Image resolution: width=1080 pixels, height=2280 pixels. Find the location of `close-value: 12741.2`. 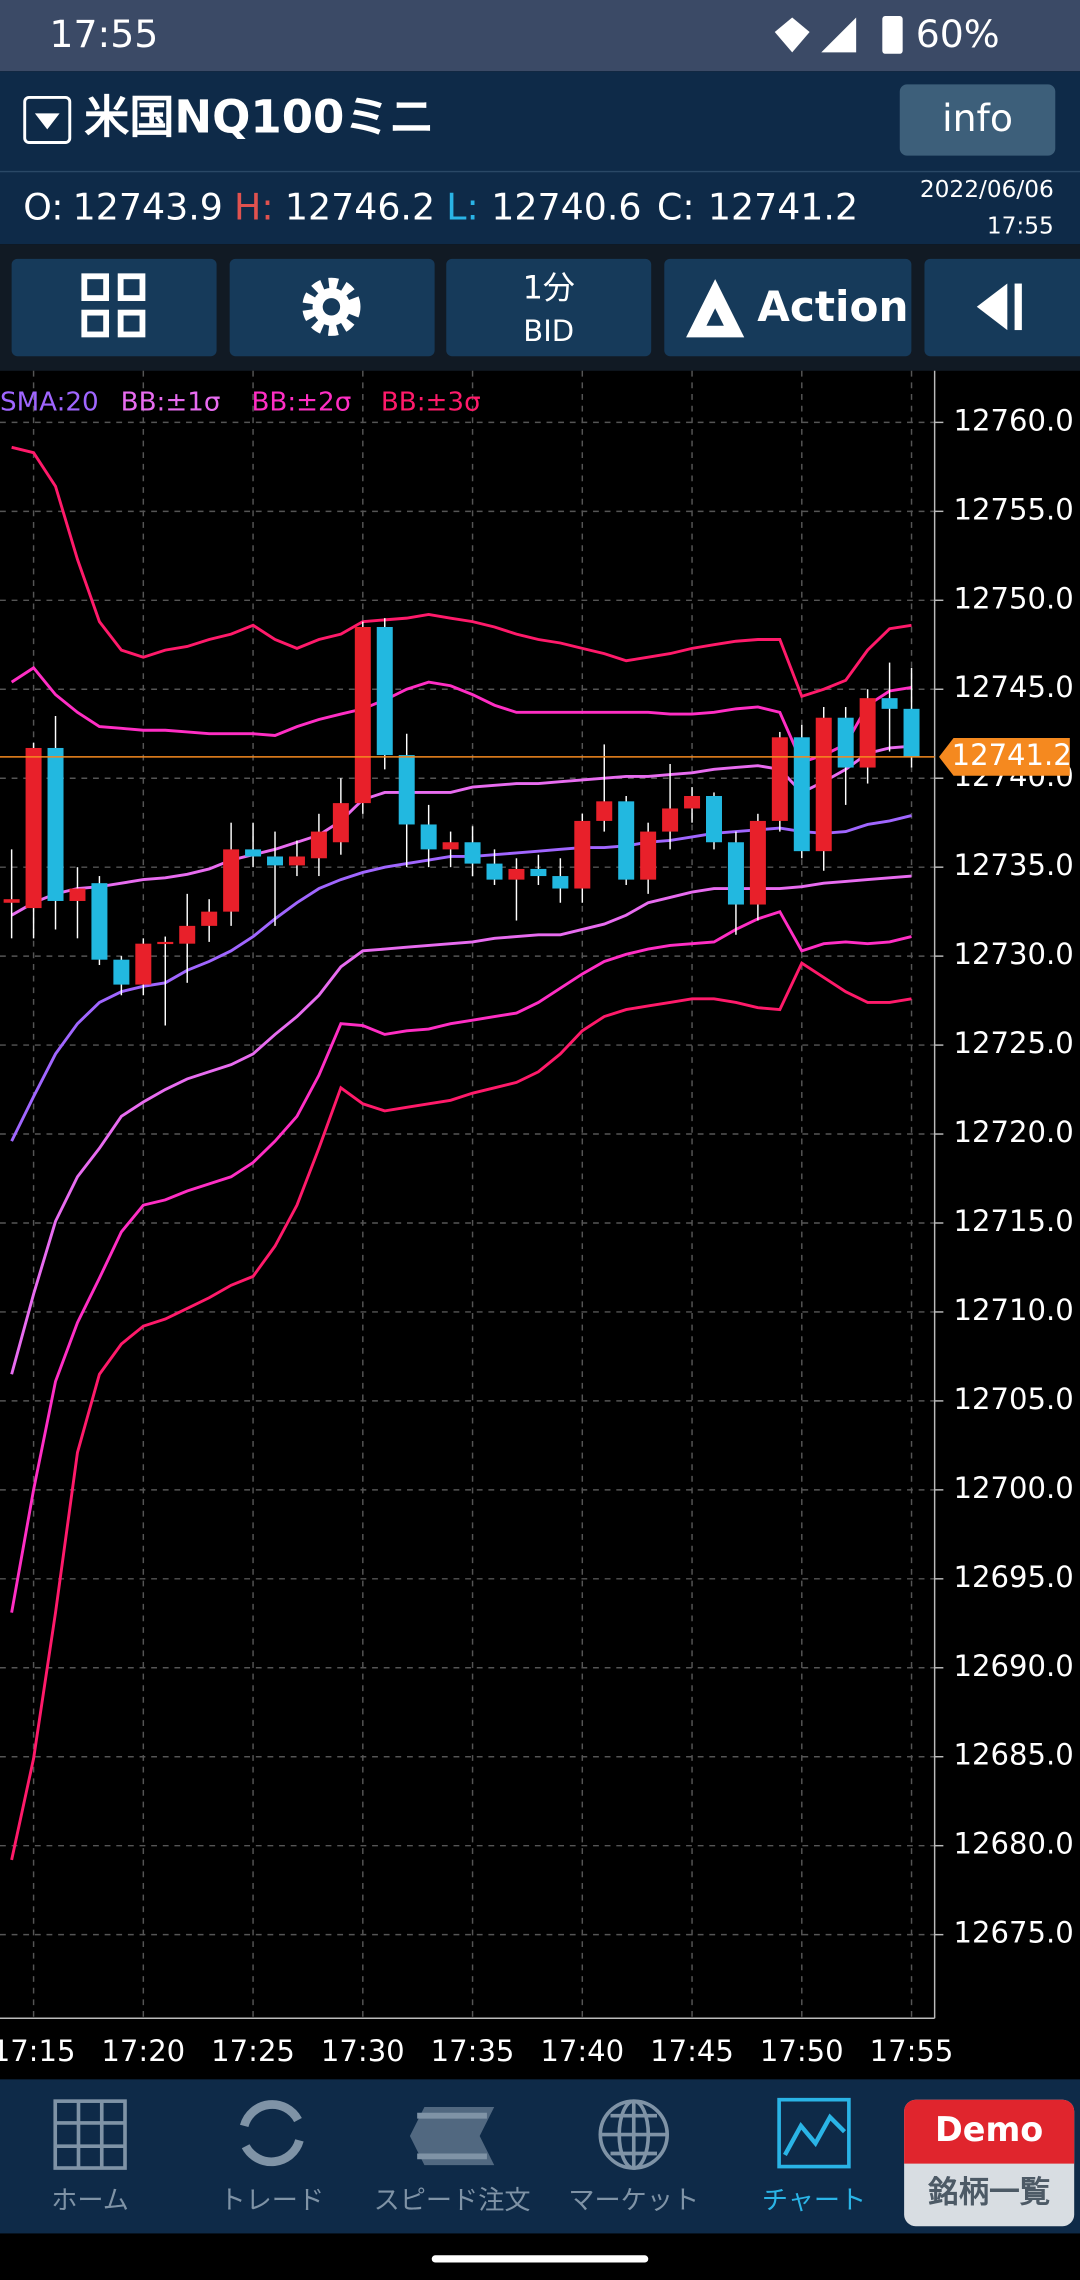

close-value: 12741.2 is located at coordinates (783, 206).